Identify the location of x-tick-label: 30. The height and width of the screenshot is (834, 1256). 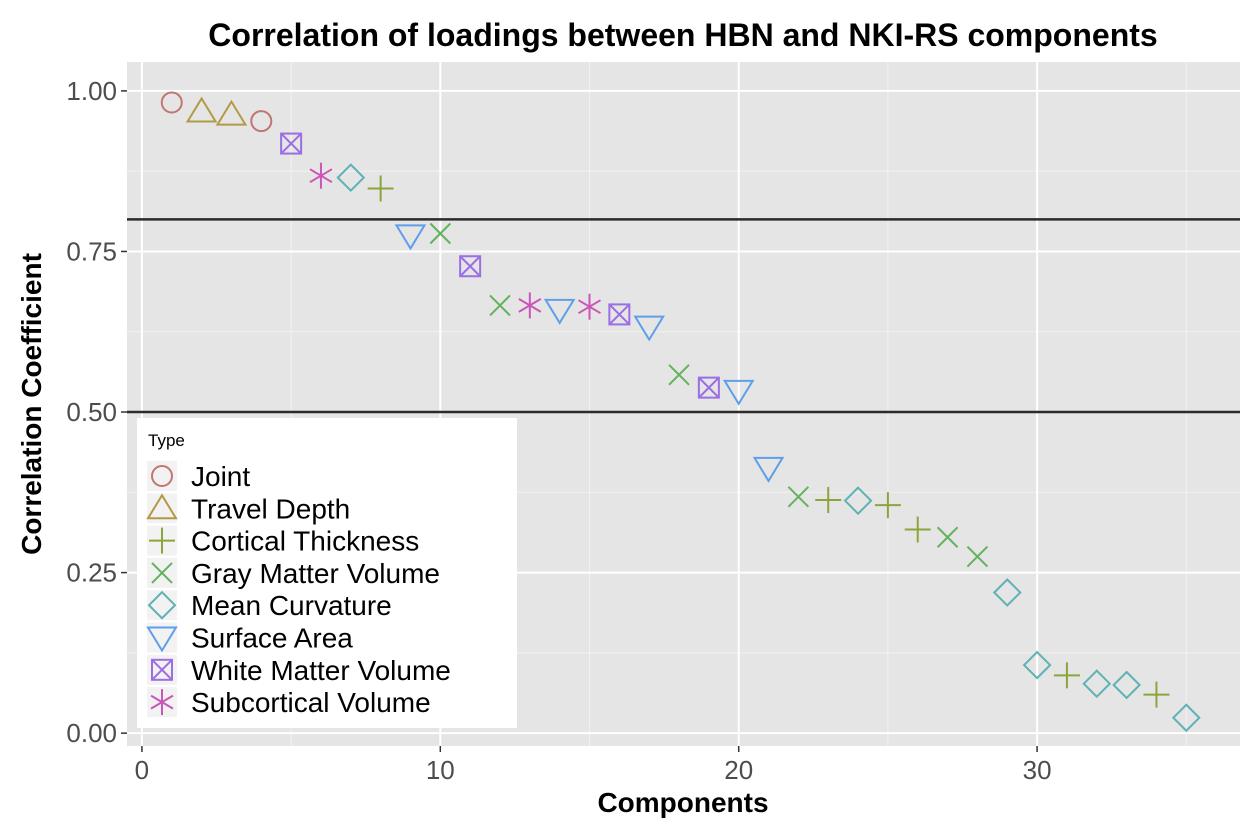
(1037, 770).